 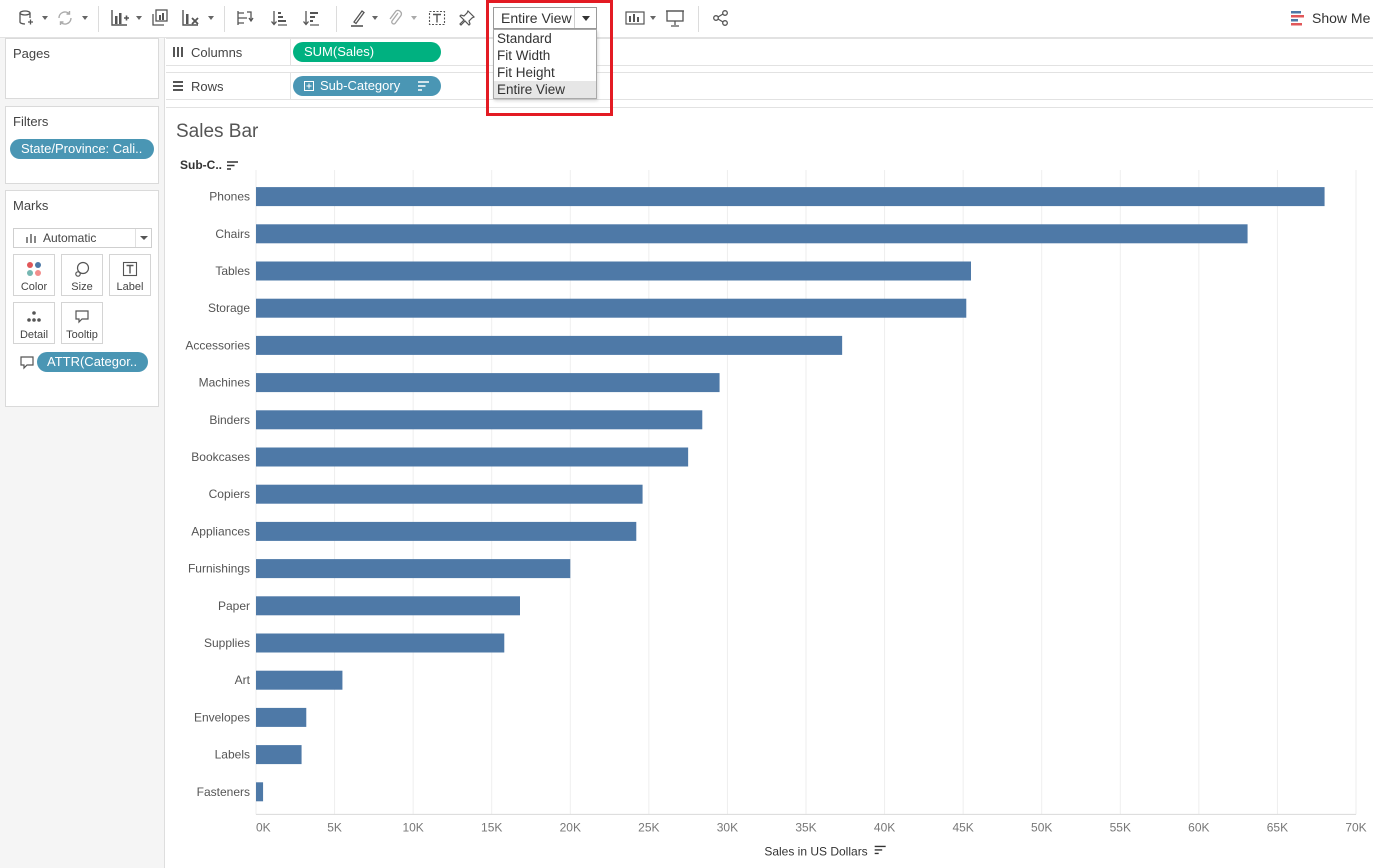 I want to click on x-tick-label: 0K, so click(x=263, y=827).